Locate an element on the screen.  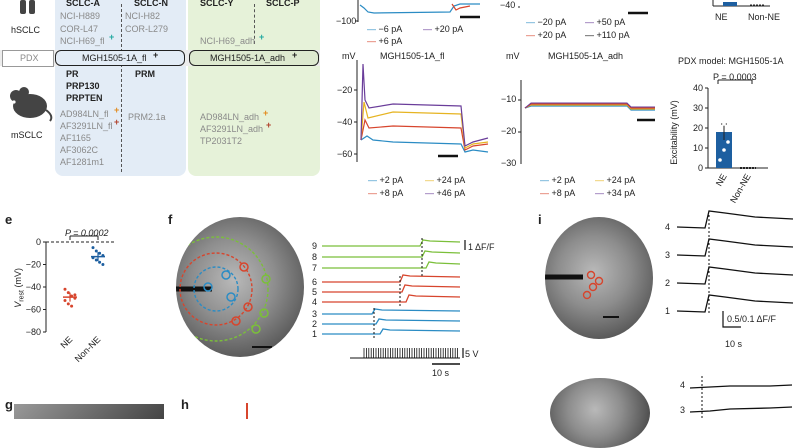
top-mid-trace: −40 is located at coordinates (574, 7).